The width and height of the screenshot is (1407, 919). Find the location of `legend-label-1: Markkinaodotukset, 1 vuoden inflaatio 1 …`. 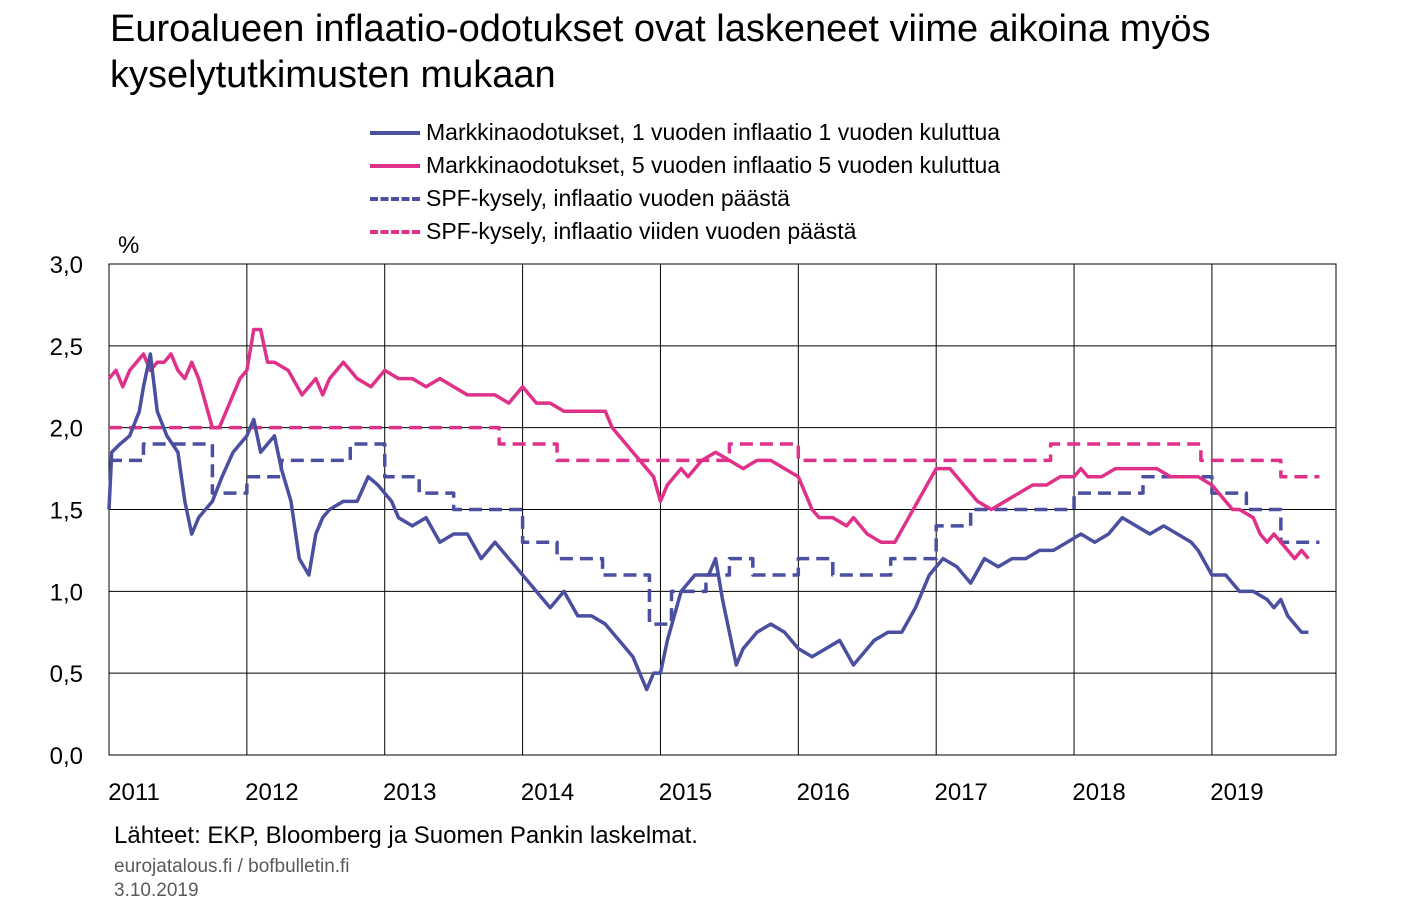

legend-label-1: Markkinaodotukset, 1 vuoden inflaatio 1 … is located at coordinates (713, 132).